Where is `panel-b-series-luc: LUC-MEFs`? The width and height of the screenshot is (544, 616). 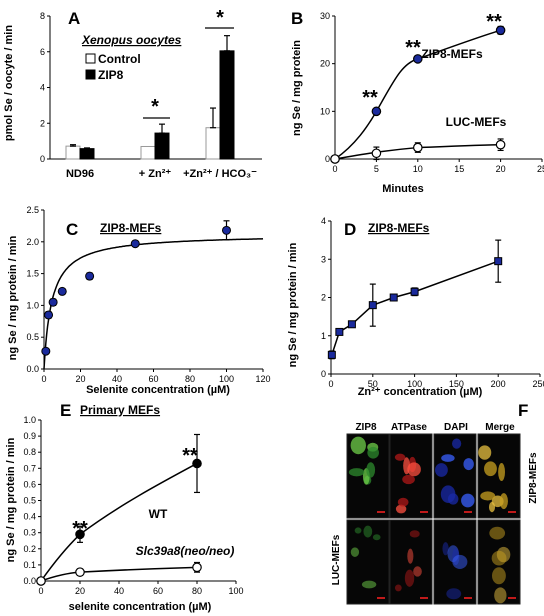 panel-b-series-luc: LUC-MEFs is located at coordinates (476, 122).